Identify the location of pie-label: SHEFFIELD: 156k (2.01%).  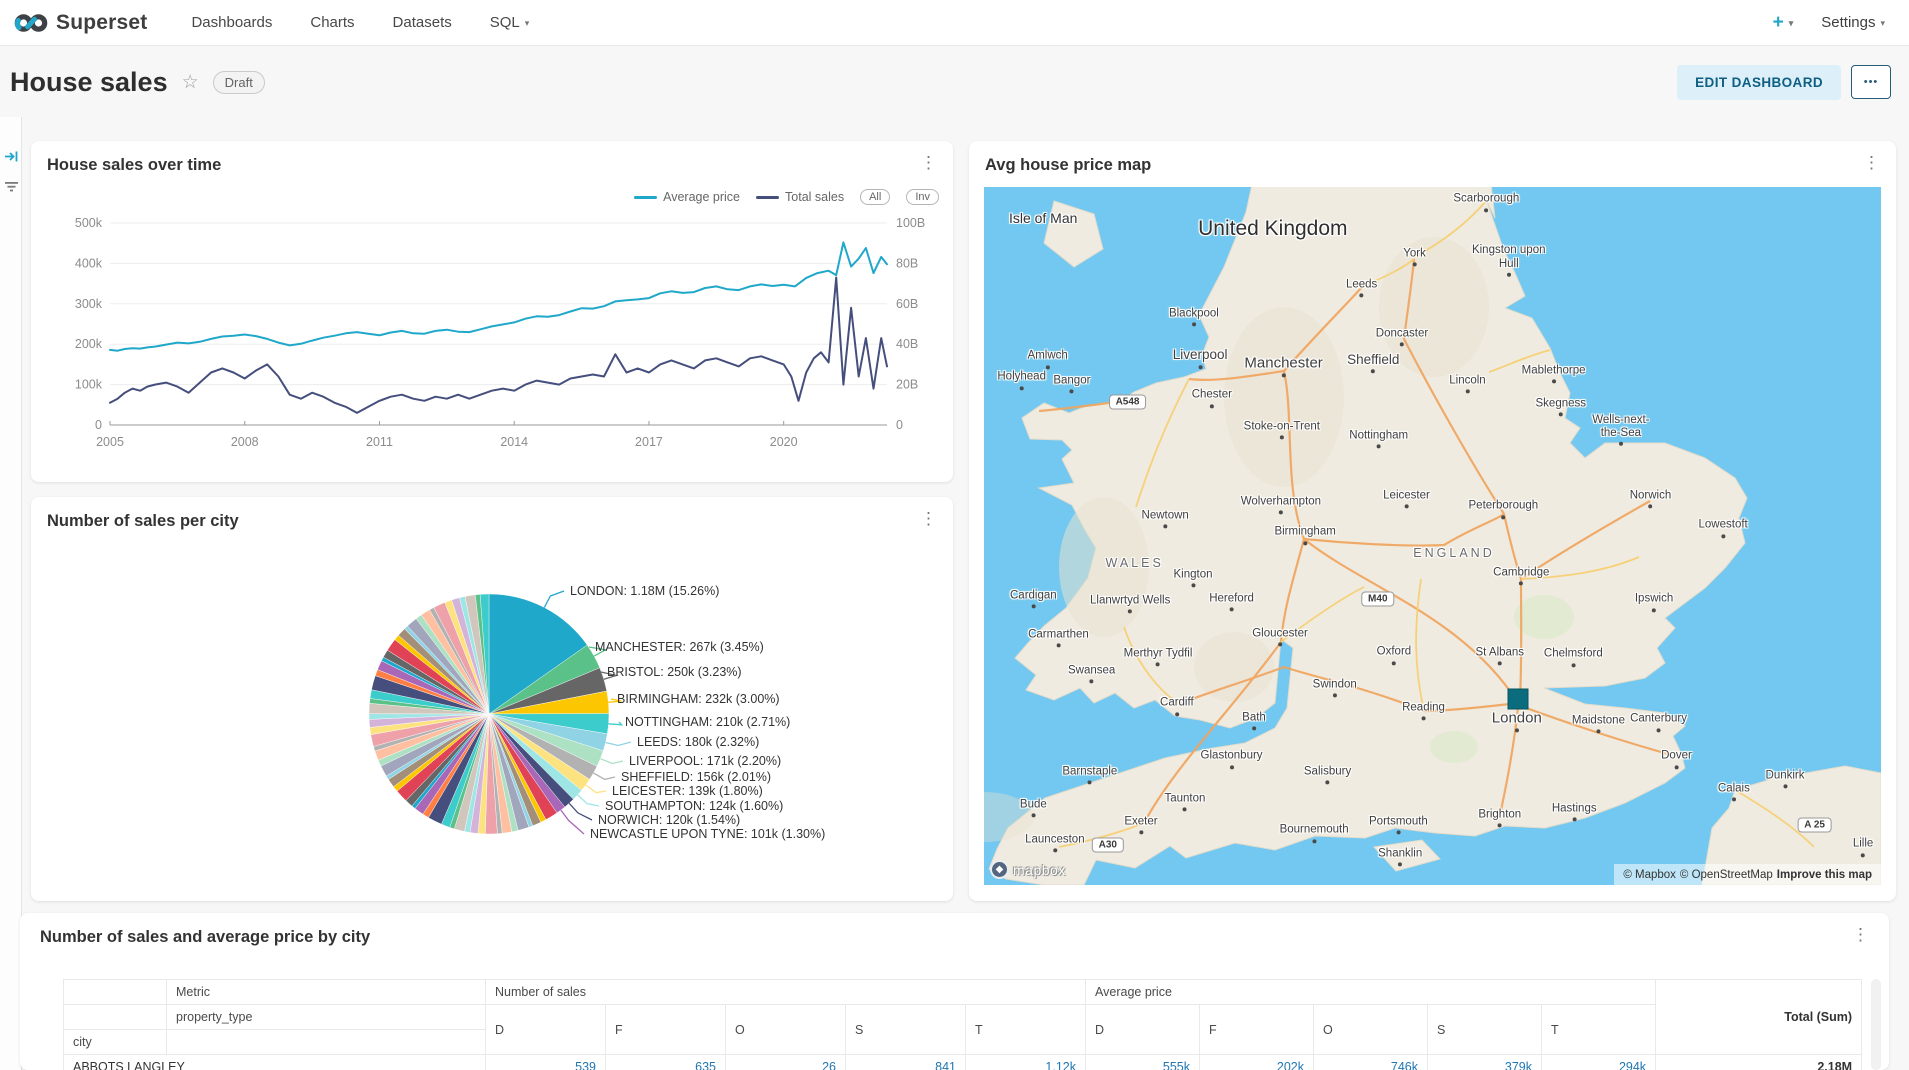
(696, 777).